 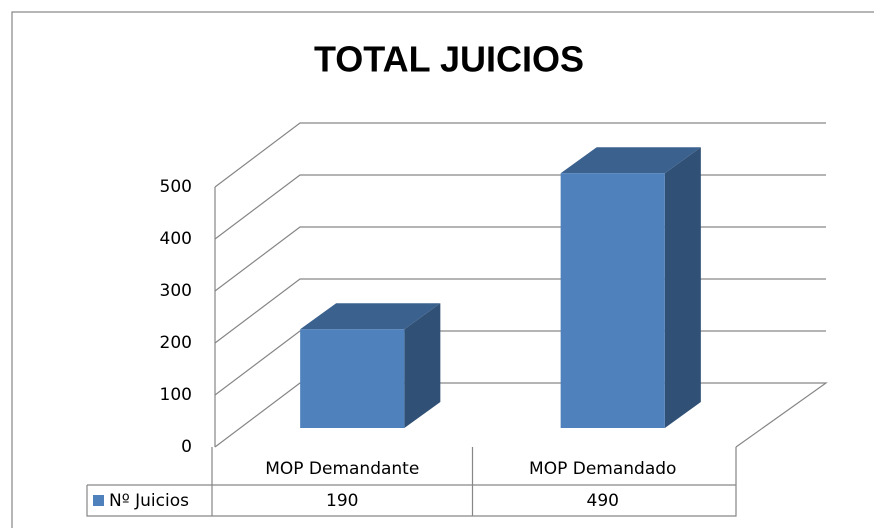 I want to click on table-grid, so click(x=411, y=482).